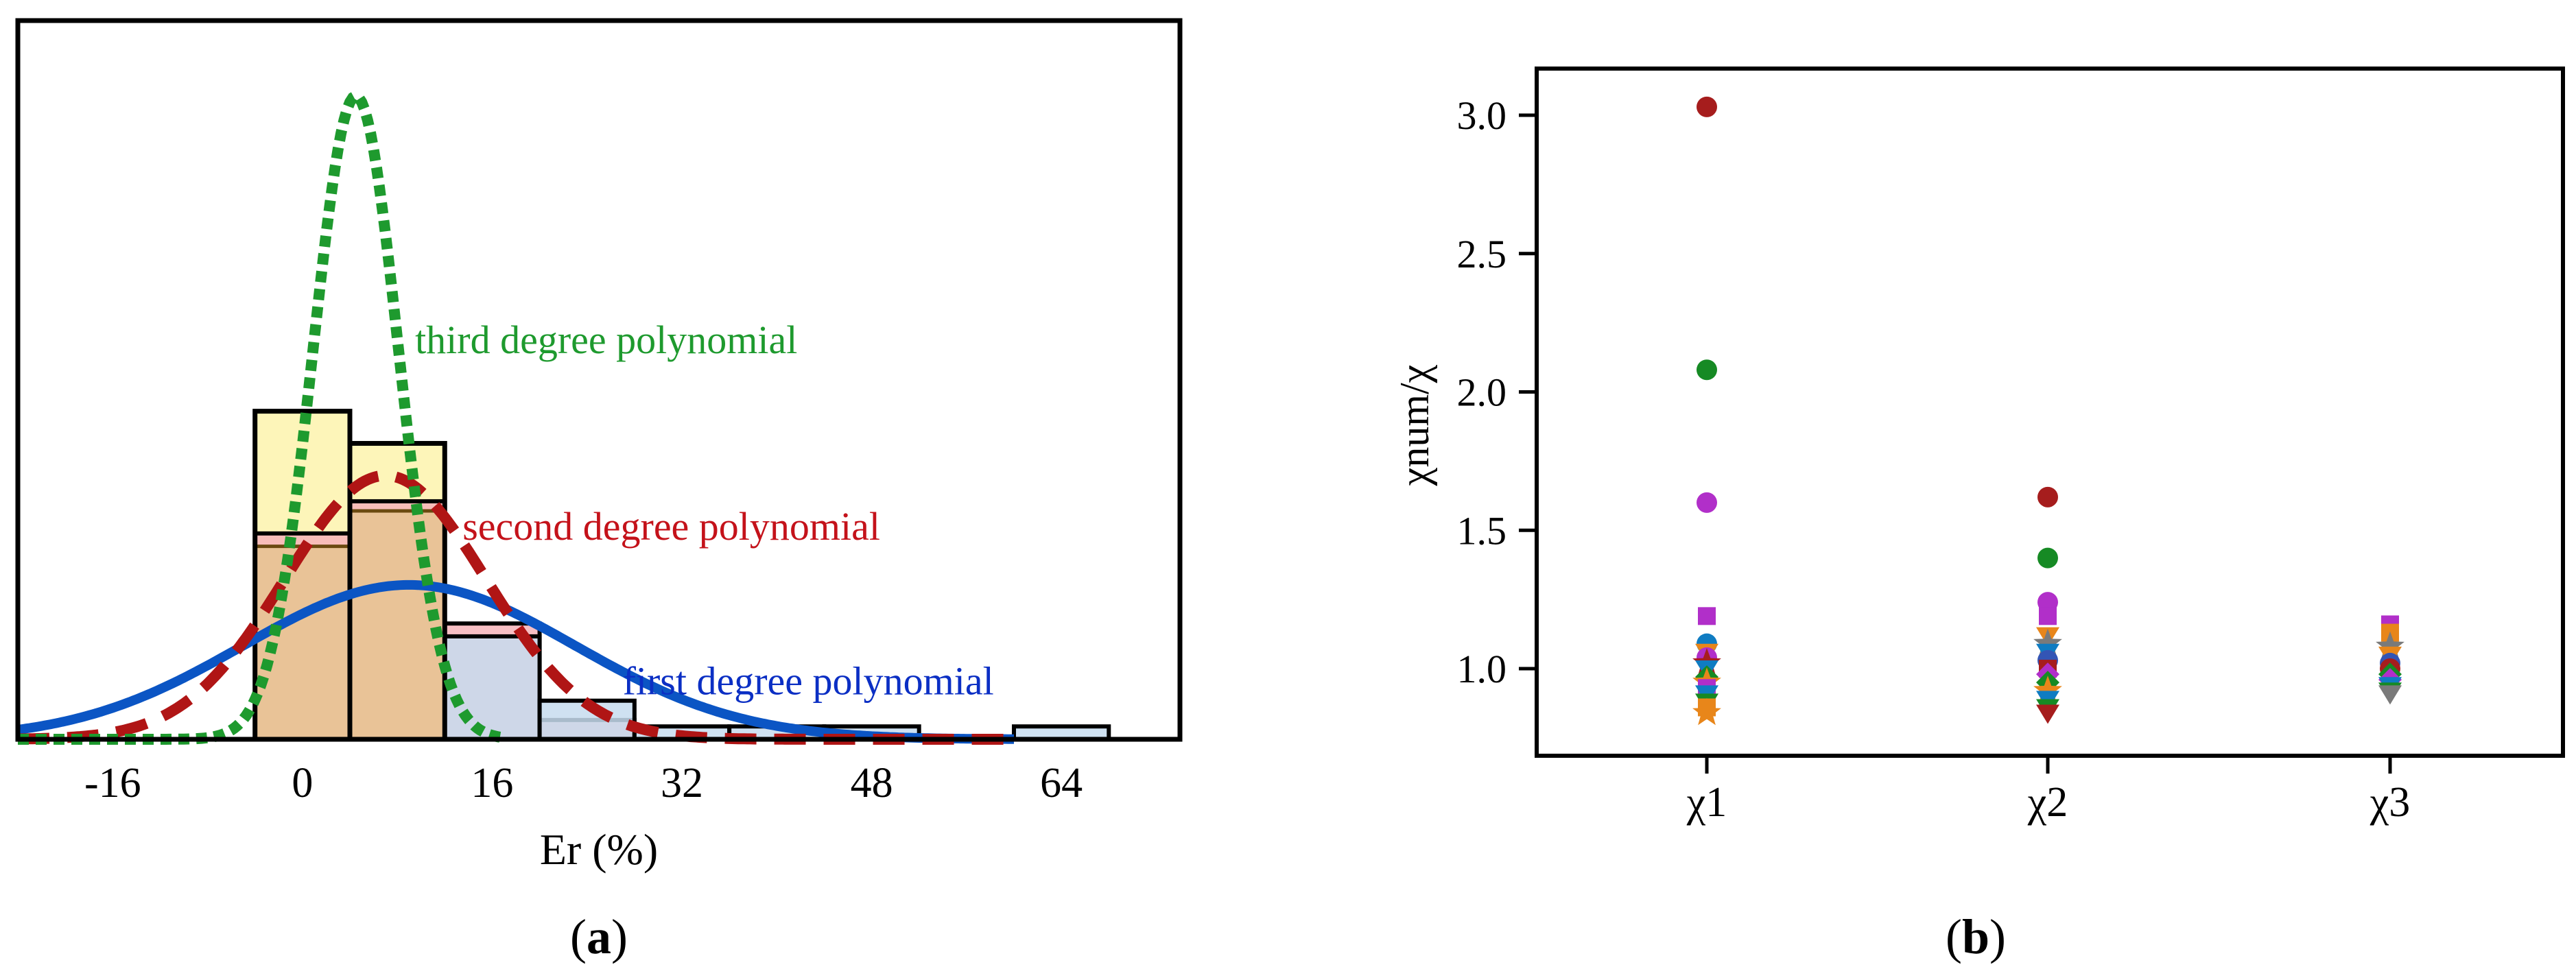 The image size is (2576, 980). Describe the element at coordinates (1706, 802) in the screenshot. I see `x-tick-label-1: χ1` at that location.